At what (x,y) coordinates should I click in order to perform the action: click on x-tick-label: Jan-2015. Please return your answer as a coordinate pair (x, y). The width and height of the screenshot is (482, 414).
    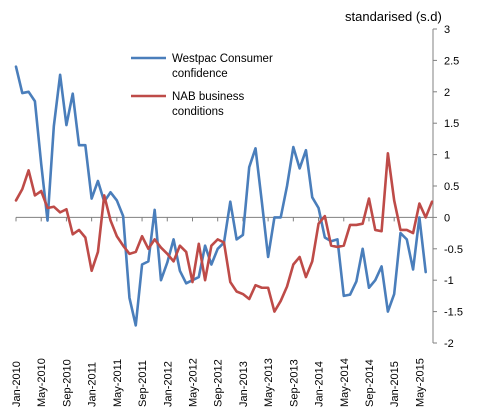
    Looking at the image, I should click on (395, 384).